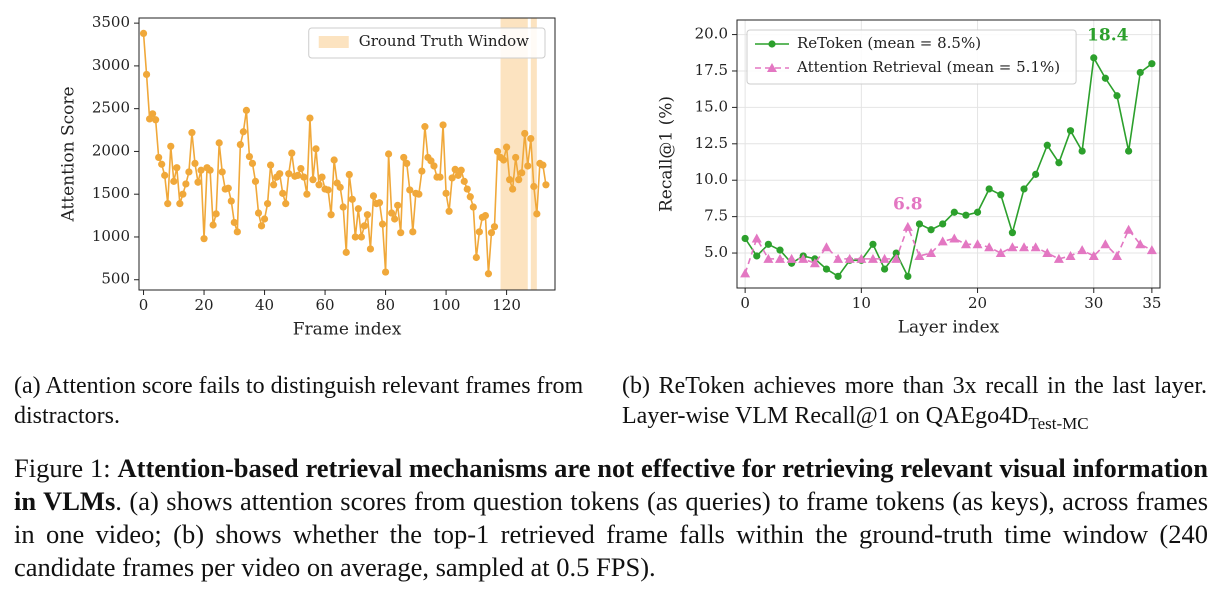  I want to click on y-tick-label: 12.5, so click(711, 143).